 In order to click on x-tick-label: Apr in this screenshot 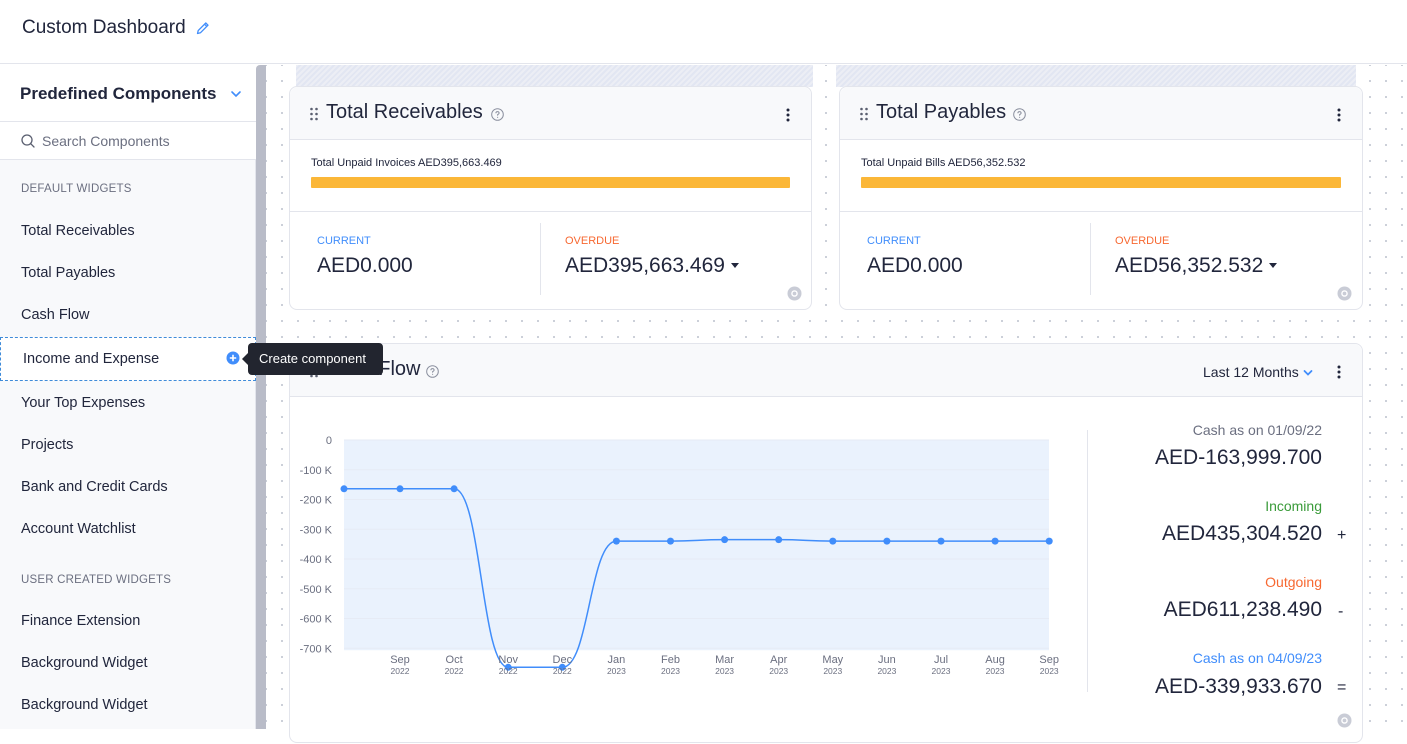, I will do `click(778, 660)`.